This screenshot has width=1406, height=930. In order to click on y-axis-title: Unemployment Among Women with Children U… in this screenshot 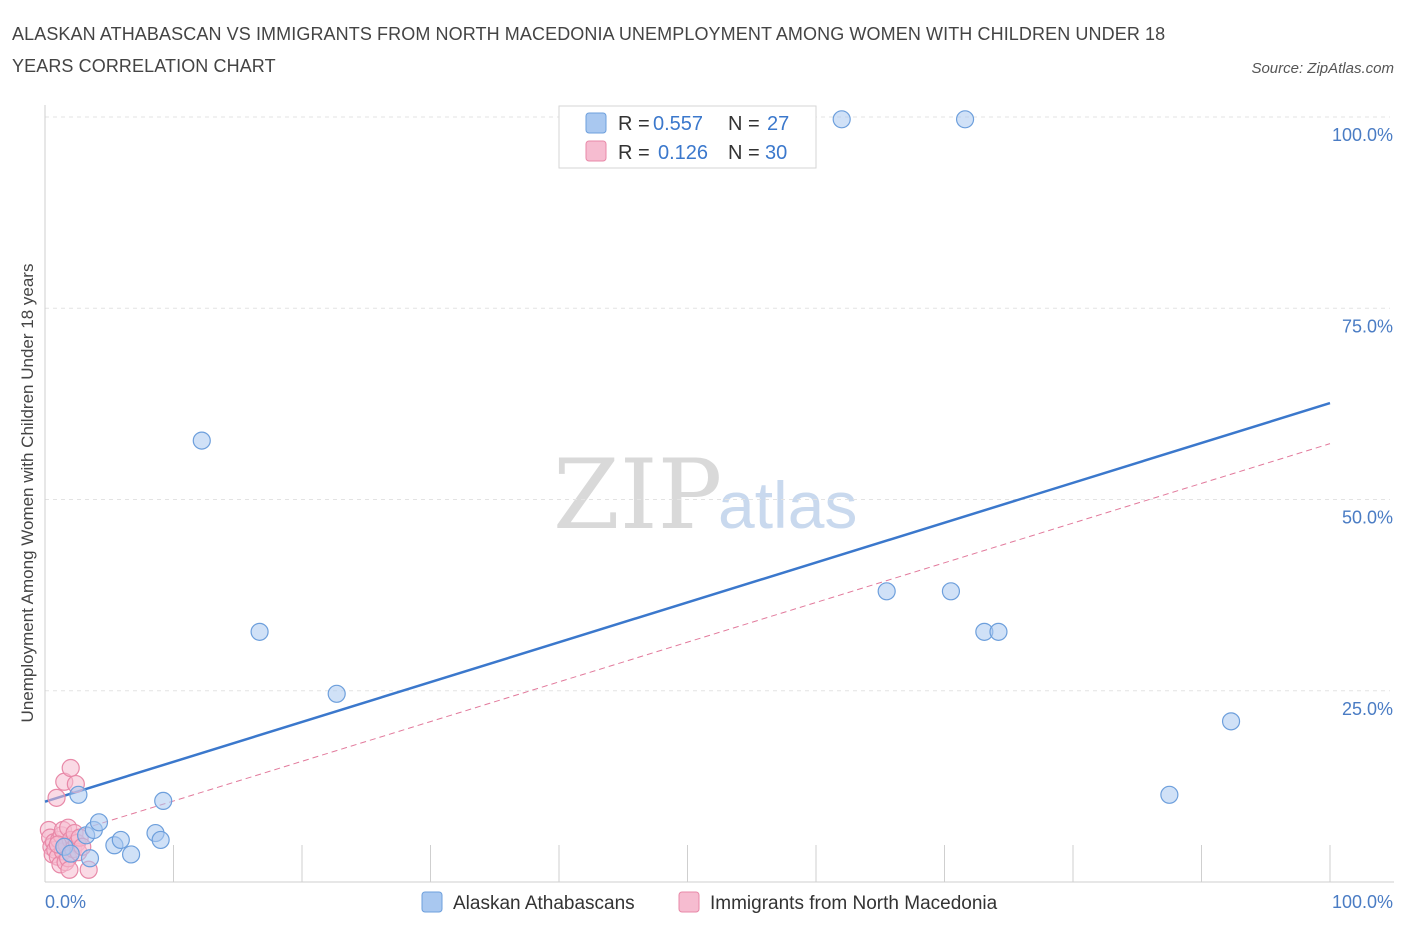, I will do `click(27, 493)`.